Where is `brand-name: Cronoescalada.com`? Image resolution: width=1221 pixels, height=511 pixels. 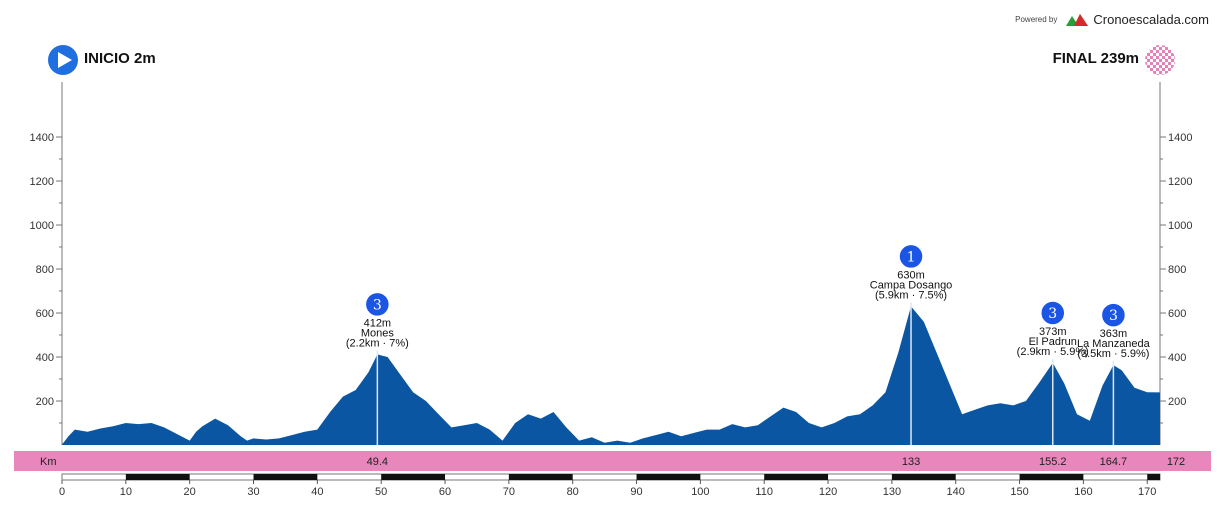 brand-name: Cronoescalada.com is located at coordinates (1151, 19).